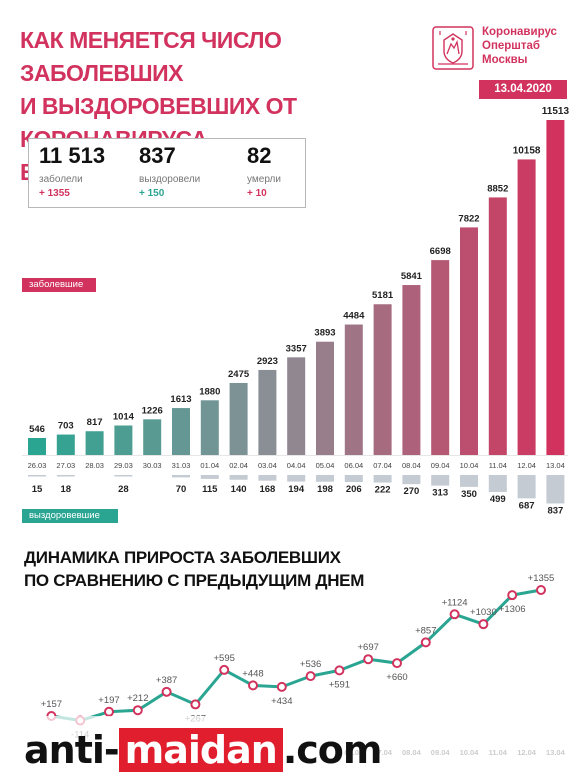  I want to click on recovered-bar-06.04, so click(353, 479).